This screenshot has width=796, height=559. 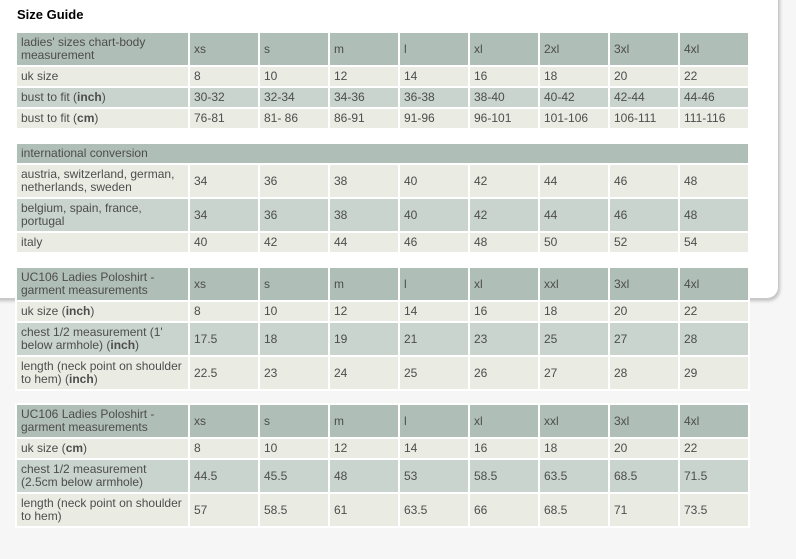 What do you see at coordinates (574, 373) in the screenshot?
I see `value-cell: 27` at bounding box center [574, 373].